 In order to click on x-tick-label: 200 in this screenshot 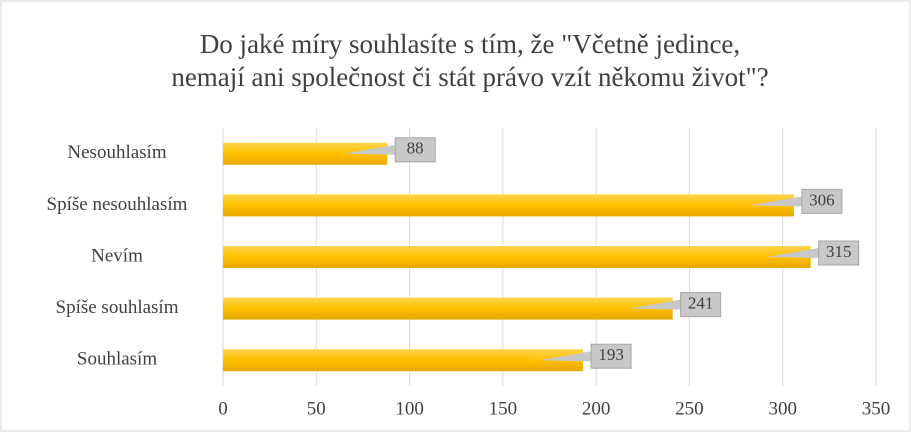, I will do `click(596, 408)`.